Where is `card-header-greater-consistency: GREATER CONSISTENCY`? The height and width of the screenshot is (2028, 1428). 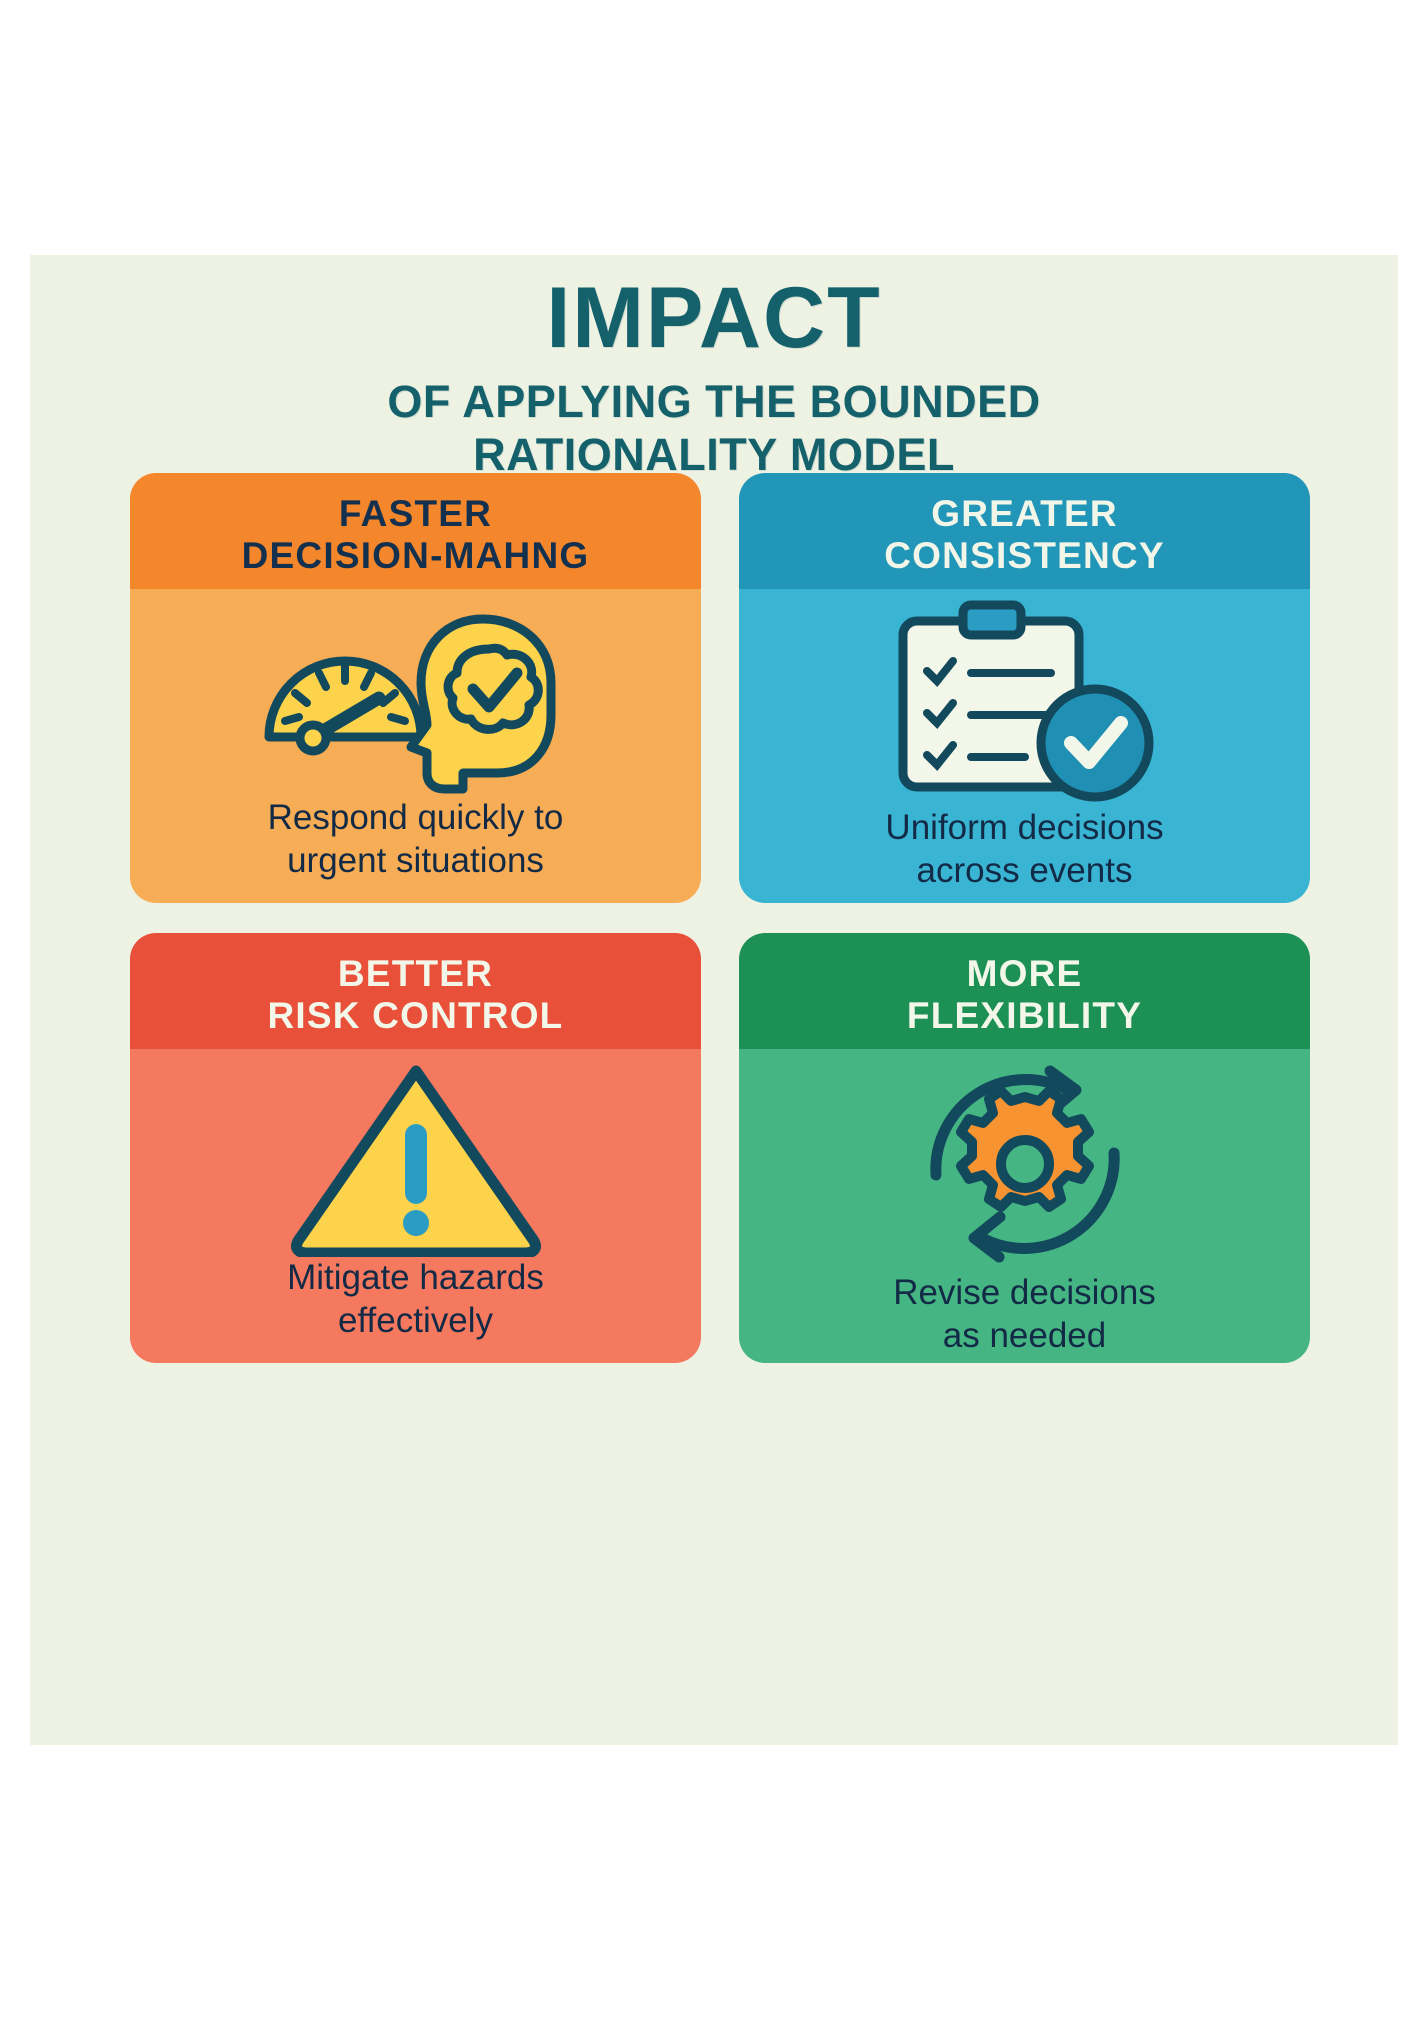 card-header-greater-consistency: GREATER CONSISTENCY is located at coordinates (1024, 531).